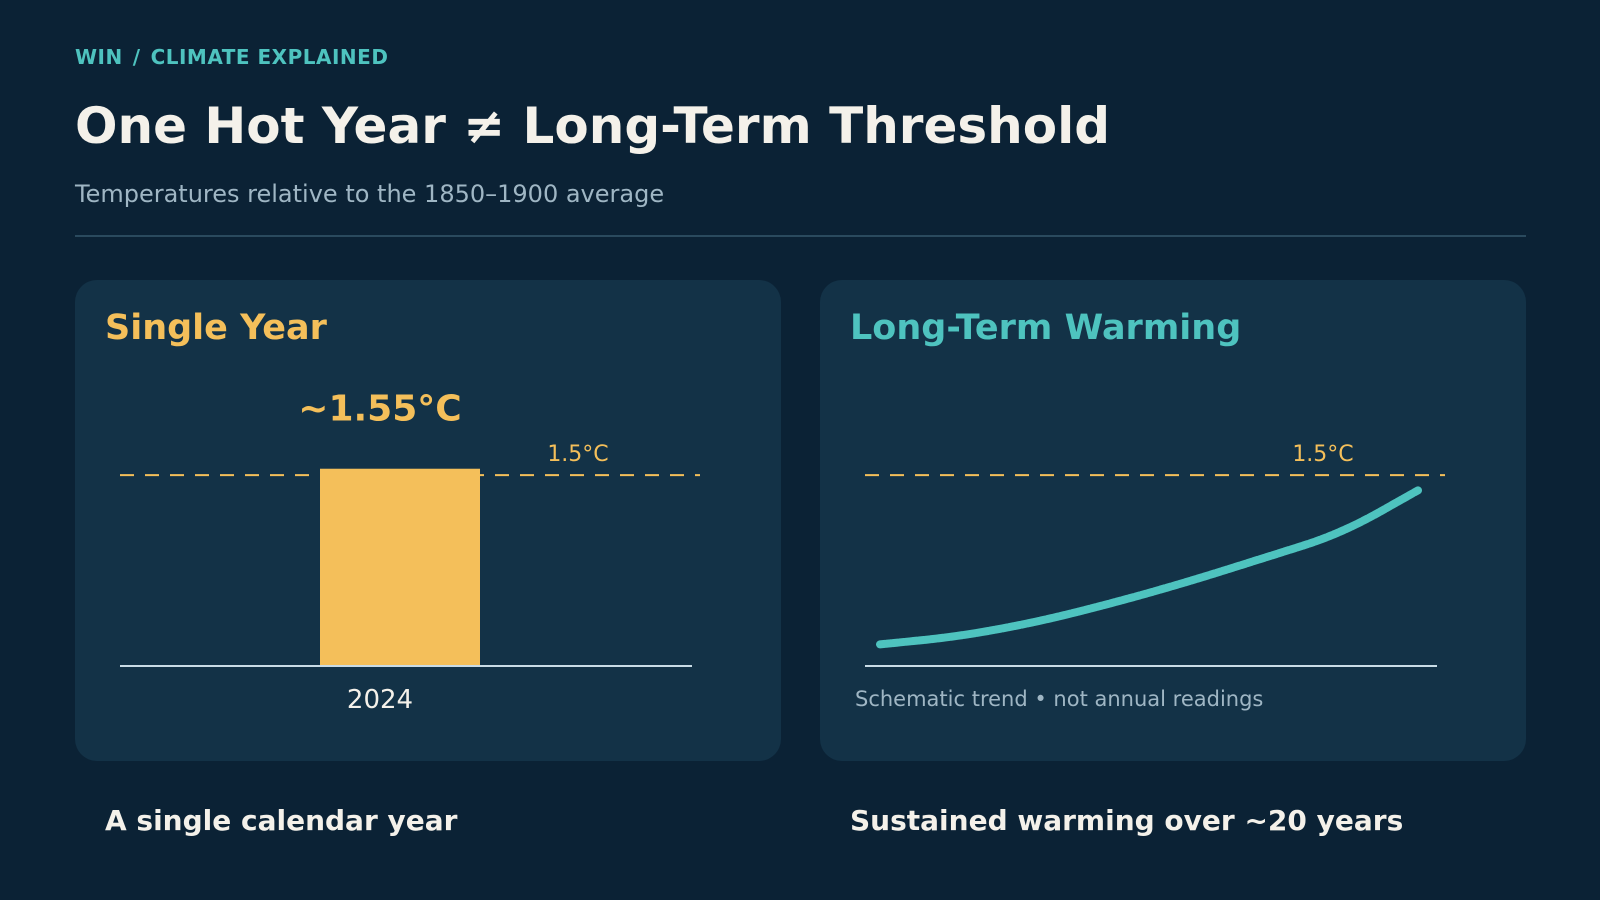  What do you see at coordinates (269, 57) in the screenshot?
I see `breadcrumb-page: CLIMATE EXPLAINED` at bounding box center [269, 57].